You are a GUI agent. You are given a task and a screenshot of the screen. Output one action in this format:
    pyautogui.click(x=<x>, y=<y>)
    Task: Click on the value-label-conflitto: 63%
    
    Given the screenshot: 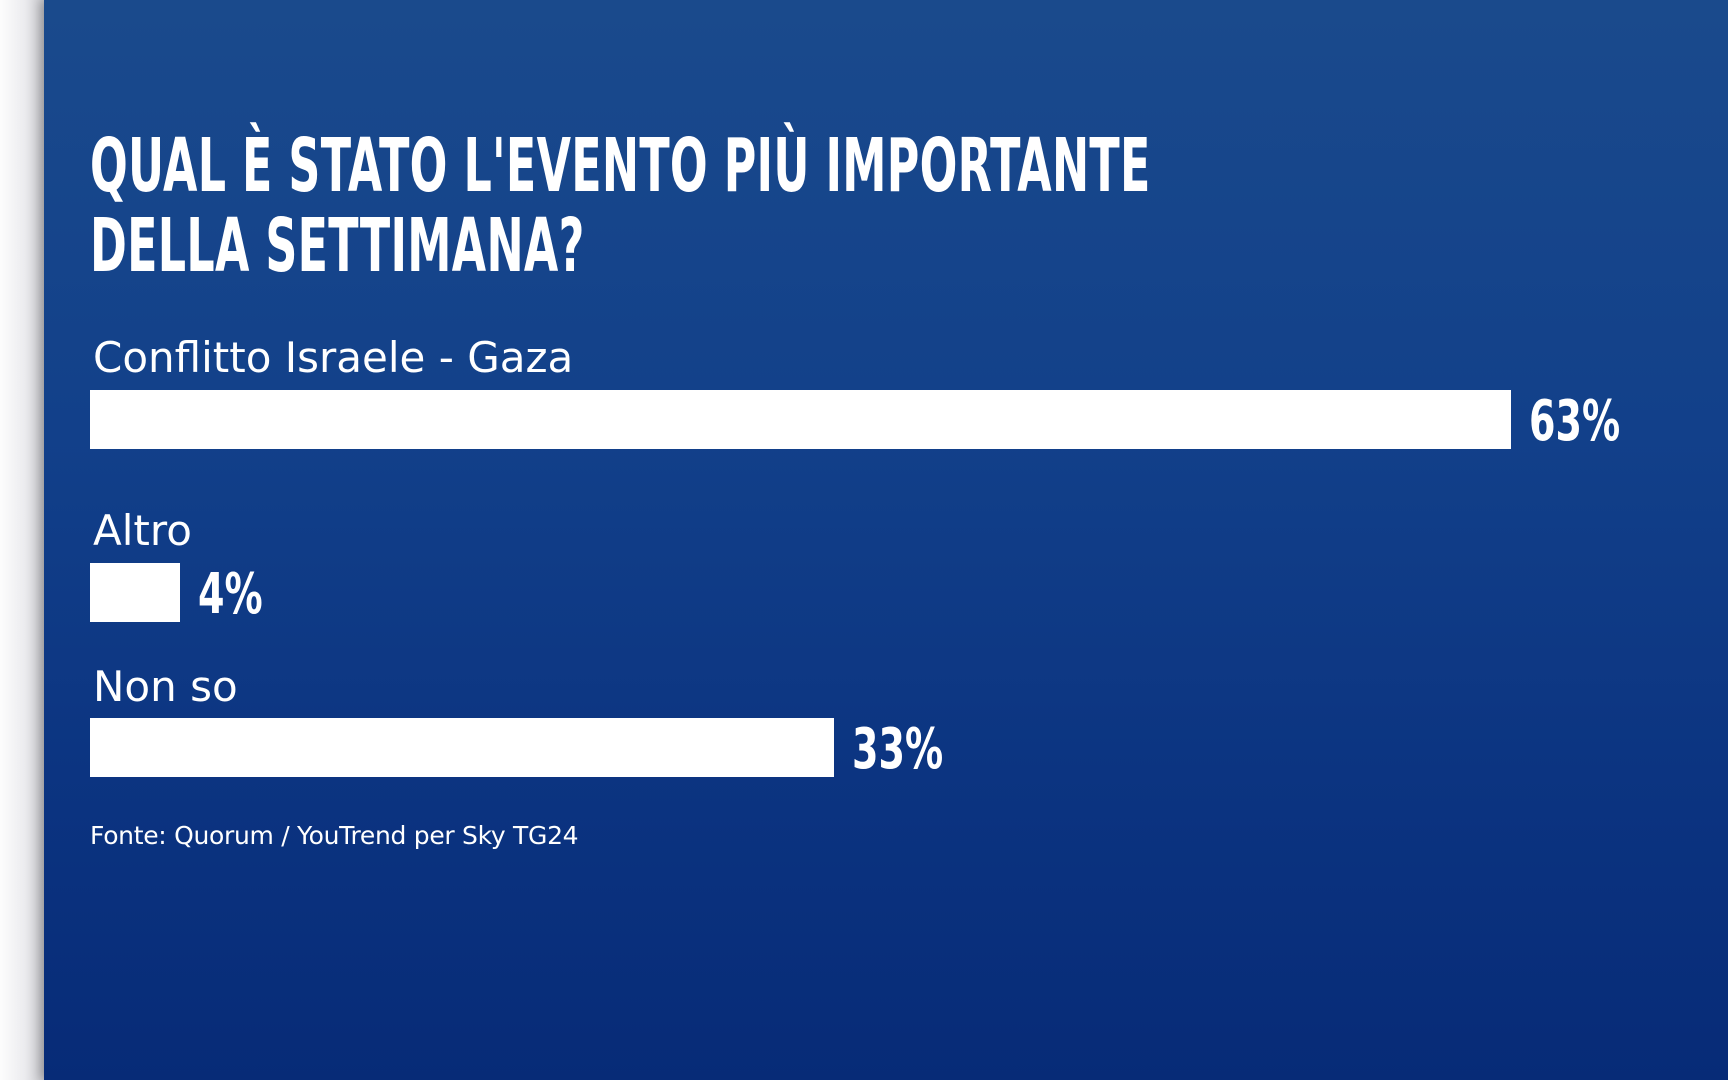 What is the action you would take?
    pyautogui.click(x=1575, y=421)
    